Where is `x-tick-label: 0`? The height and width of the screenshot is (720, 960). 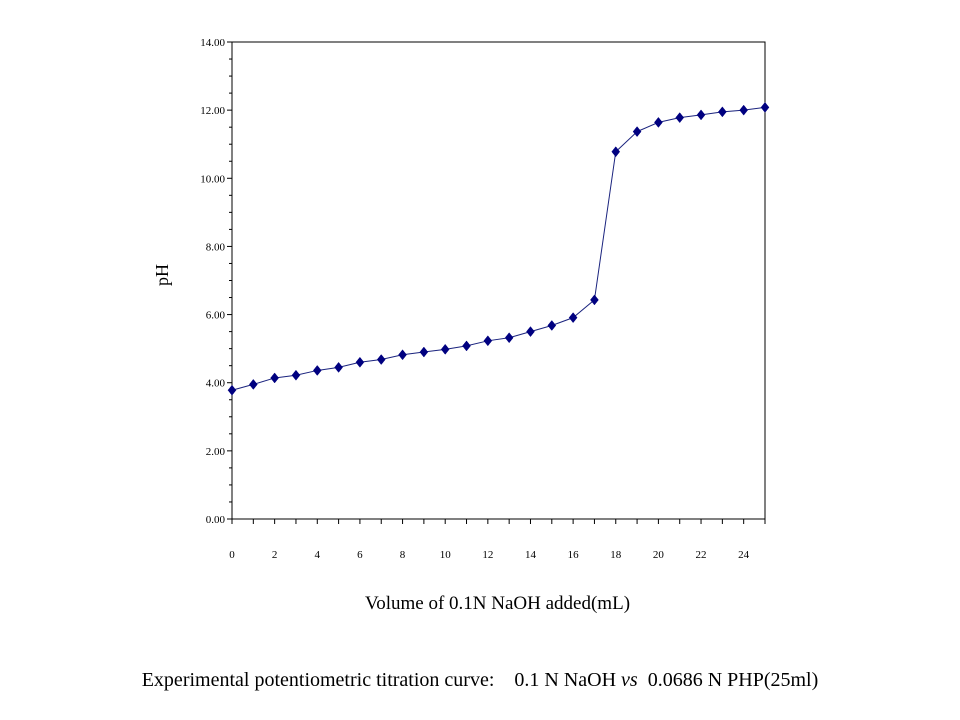
x-tick-label: 0 is located at coordinates (232, 555).